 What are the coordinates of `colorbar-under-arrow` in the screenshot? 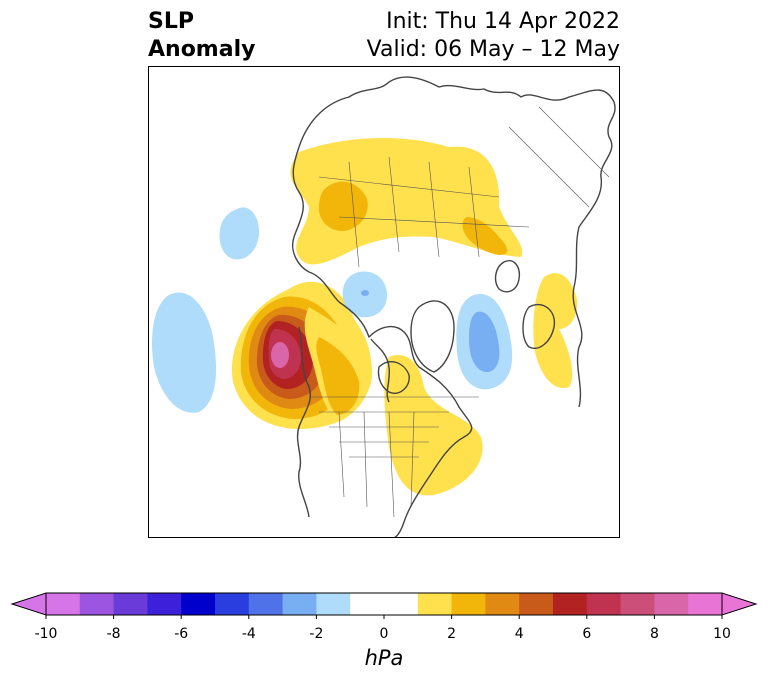 It's located at (28, 604).